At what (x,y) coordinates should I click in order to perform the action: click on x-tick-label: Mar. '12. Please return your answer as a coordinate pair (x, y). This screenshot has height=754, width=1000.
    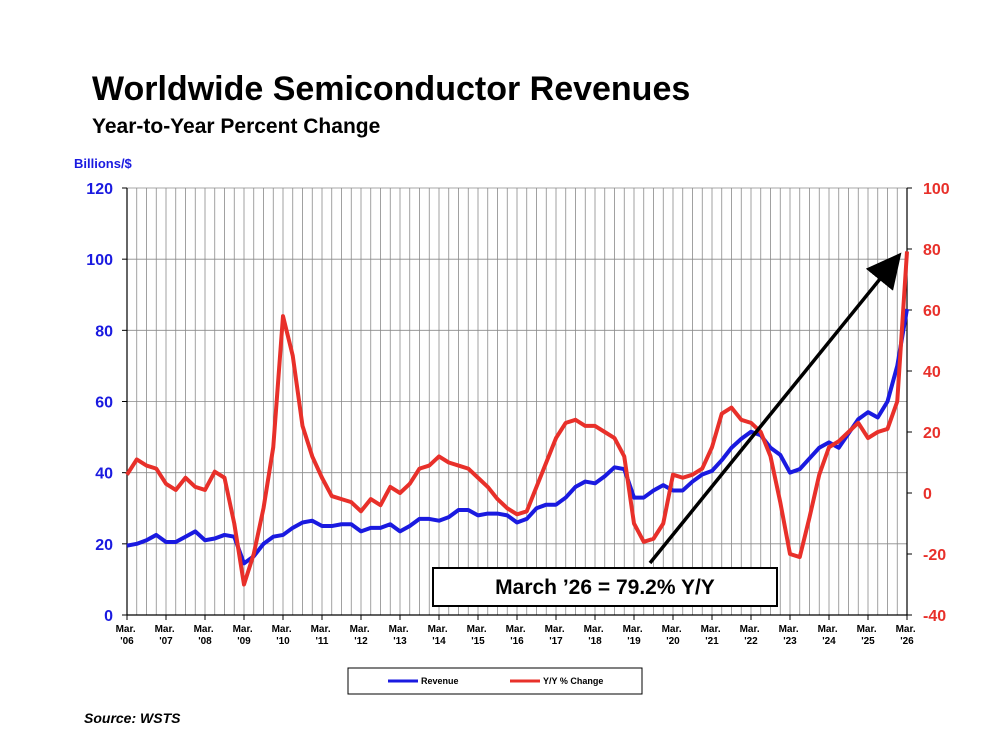
    Looking at the image, I should click on (361, 635).